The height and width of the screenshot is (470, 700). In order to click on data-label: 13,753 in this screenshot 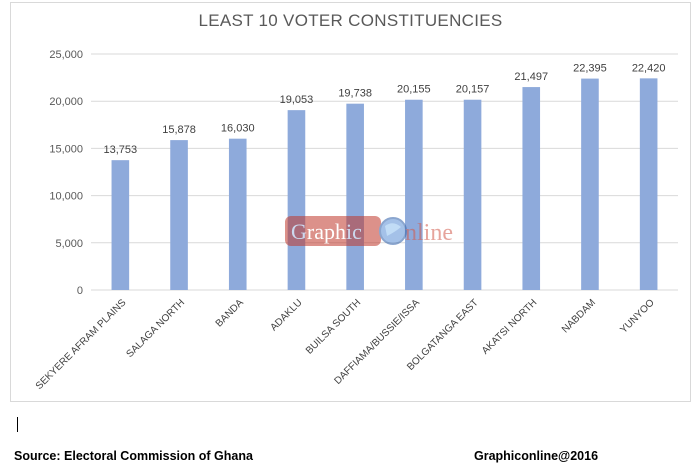, I will do `click(121, 150)`.